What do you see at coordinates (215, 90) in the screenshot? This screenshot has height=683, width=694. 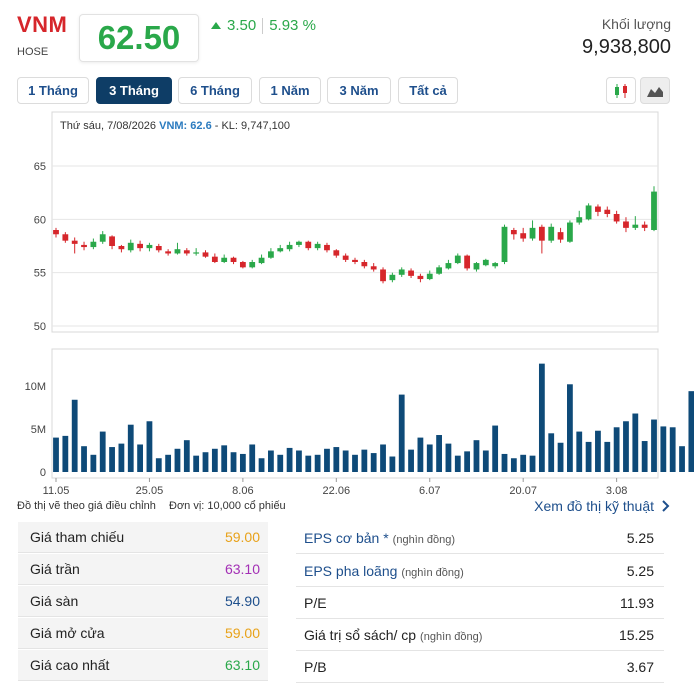 I see `tab-6-months: 6 Tháng` at bounding box center [215, 90].